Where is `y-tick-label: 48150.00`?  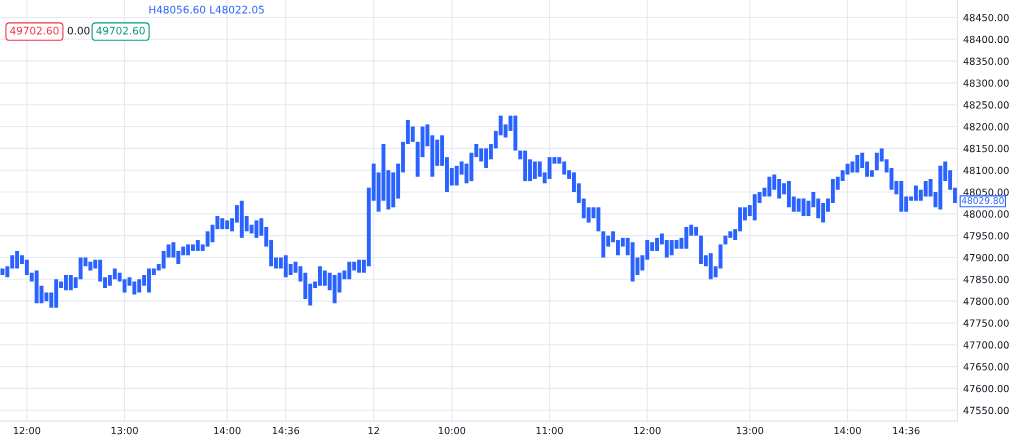 y-tick-label: 48150.00 is located at coordinates (986, 148).